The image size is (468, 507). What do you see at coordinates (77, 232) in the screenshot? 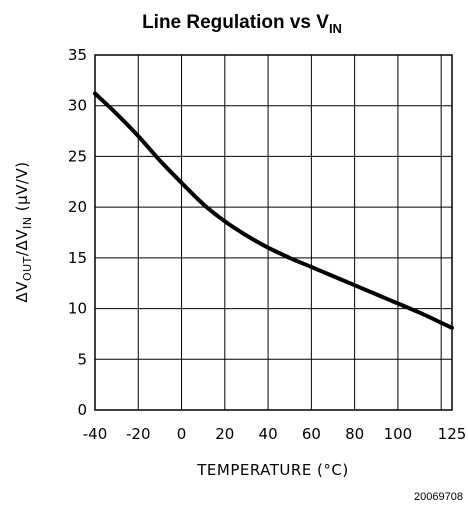
I see `y-axis-ticks: 0 5 10 15 20 25 30 35` at bounding box center [77, 232].